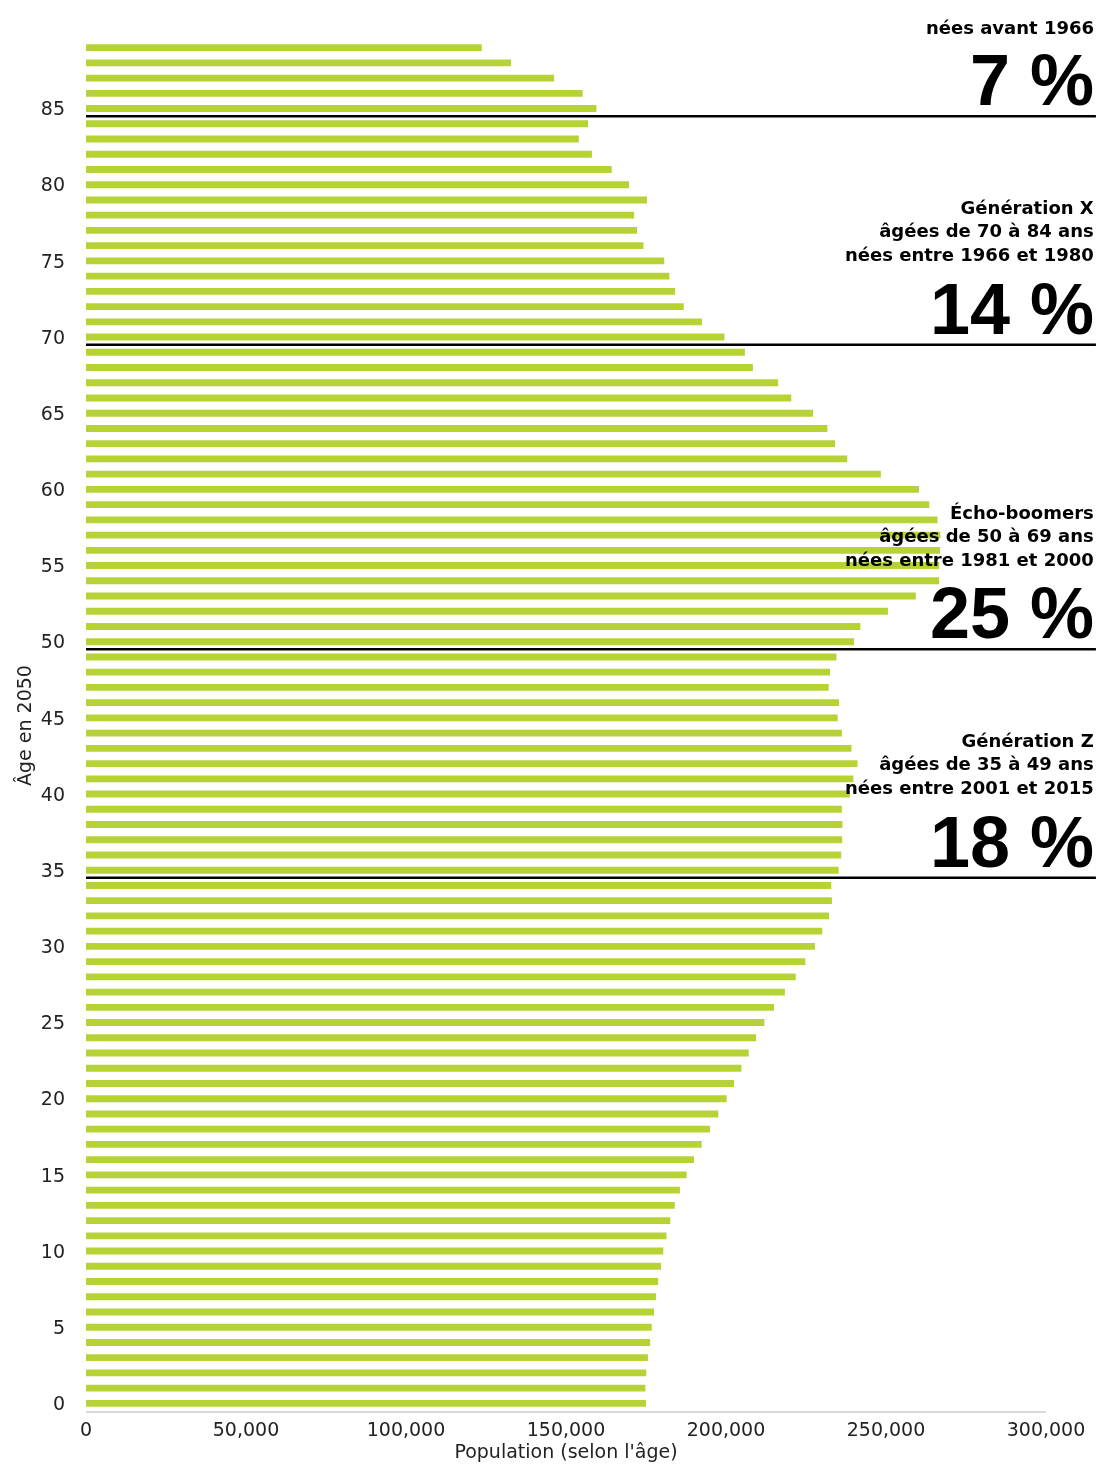 The width and height of the screenshot is (1100, 1473). Describe the element at coordinates (52, 1098) in the screenshot. I see `y-tick-label: 20` at that location.